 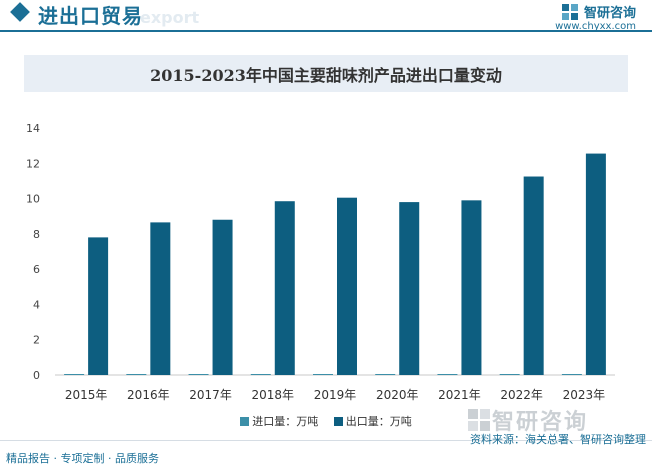 What do you see at coordinates (326, 22) in the screenshot?
I see `header: 进出口贸易 export 智研咨询 www.chyxx.com` at bounding box center [326, 22].